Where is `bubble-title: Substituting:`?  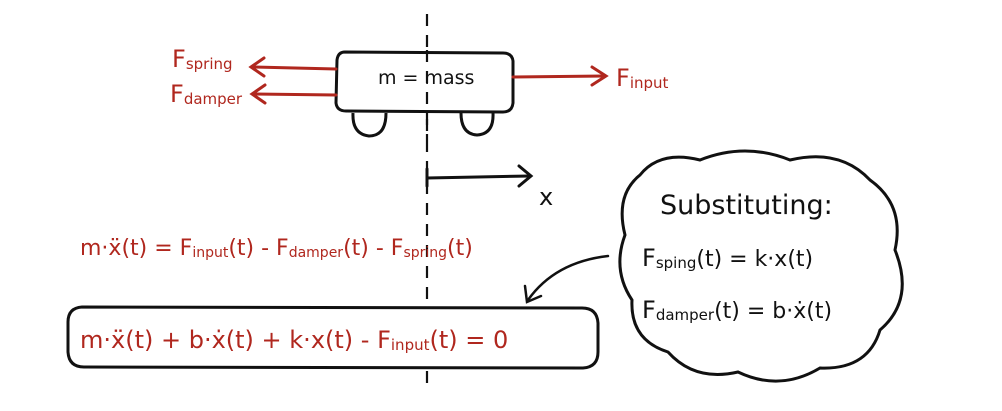 bubble-title: Substituting: is located at coordinates (746, 205).